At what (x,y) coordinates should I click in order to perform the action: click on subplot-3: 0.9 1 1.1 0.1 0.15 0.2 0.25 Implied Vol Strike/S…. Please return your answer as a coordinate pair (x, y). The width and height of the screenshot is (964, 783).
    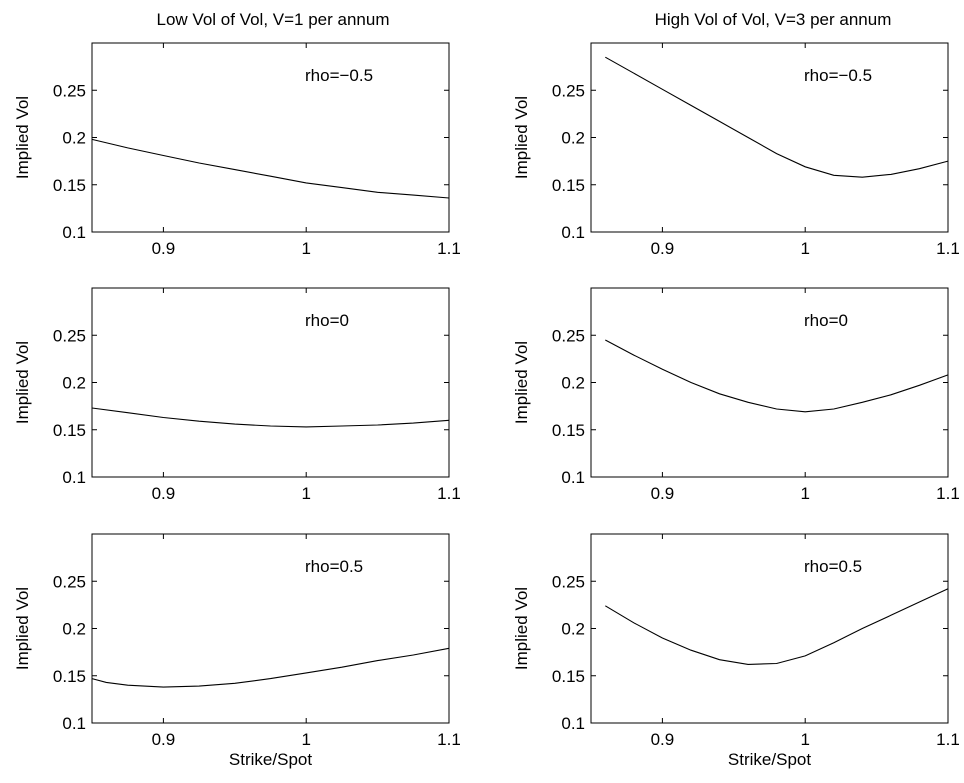
    Looking at the image, I should click on (237, 651).